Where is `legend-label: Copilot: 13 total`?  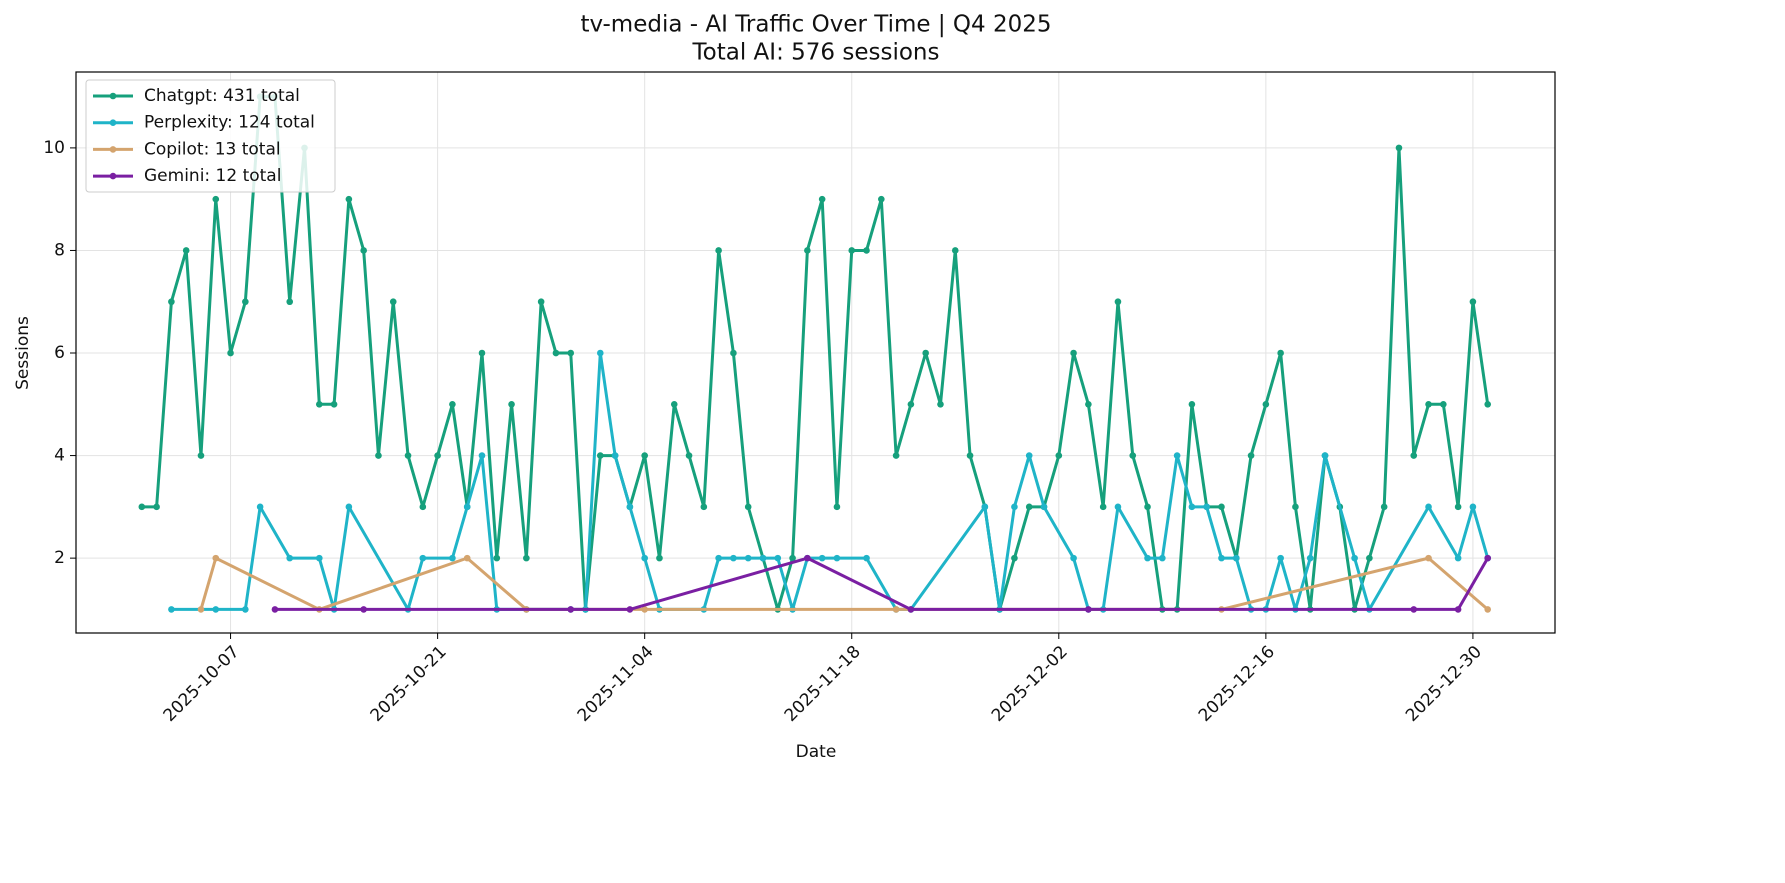 legend-label: Copilot: 13 total is located at coordinates (212, 149).